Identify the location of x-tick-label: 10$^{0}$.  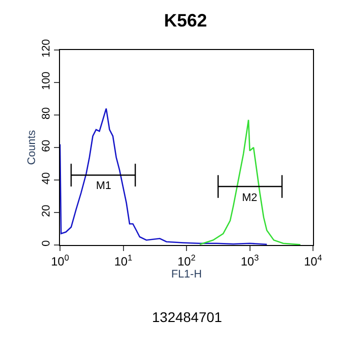
(60, 260).